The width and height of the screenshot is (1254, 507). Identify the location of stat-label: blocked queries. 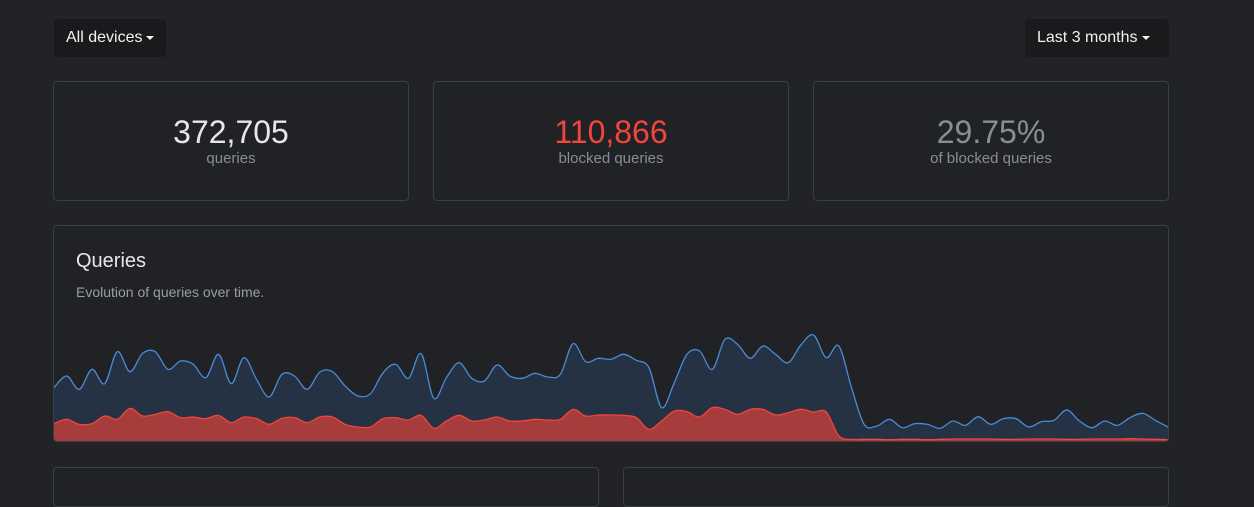
(611, 158).